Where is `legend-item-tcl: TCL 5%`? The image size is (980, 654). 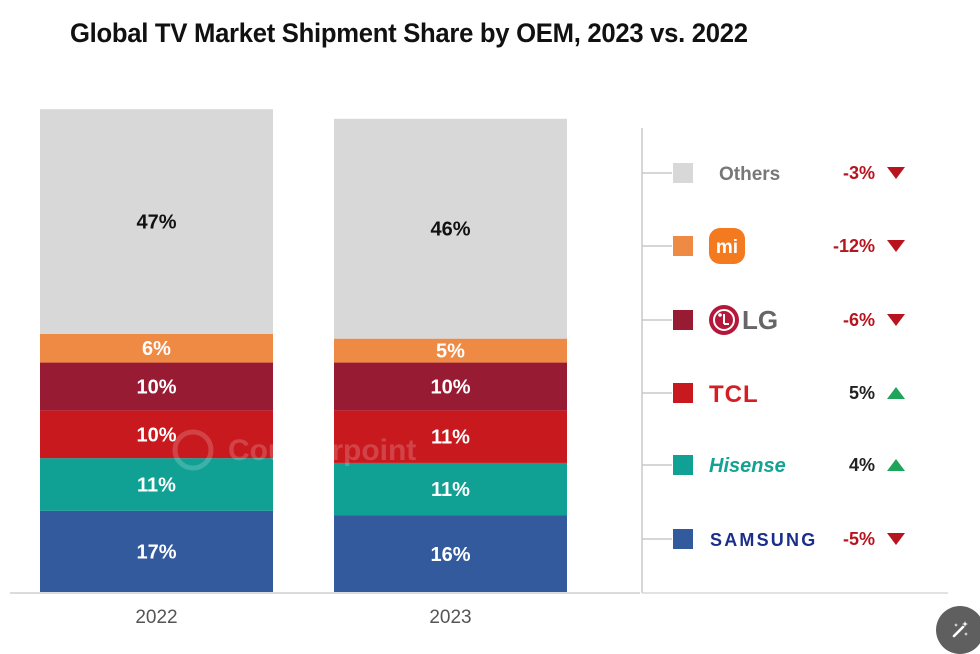 legend-item-tcl: TCL 5% is located at coordinates (773, 394).